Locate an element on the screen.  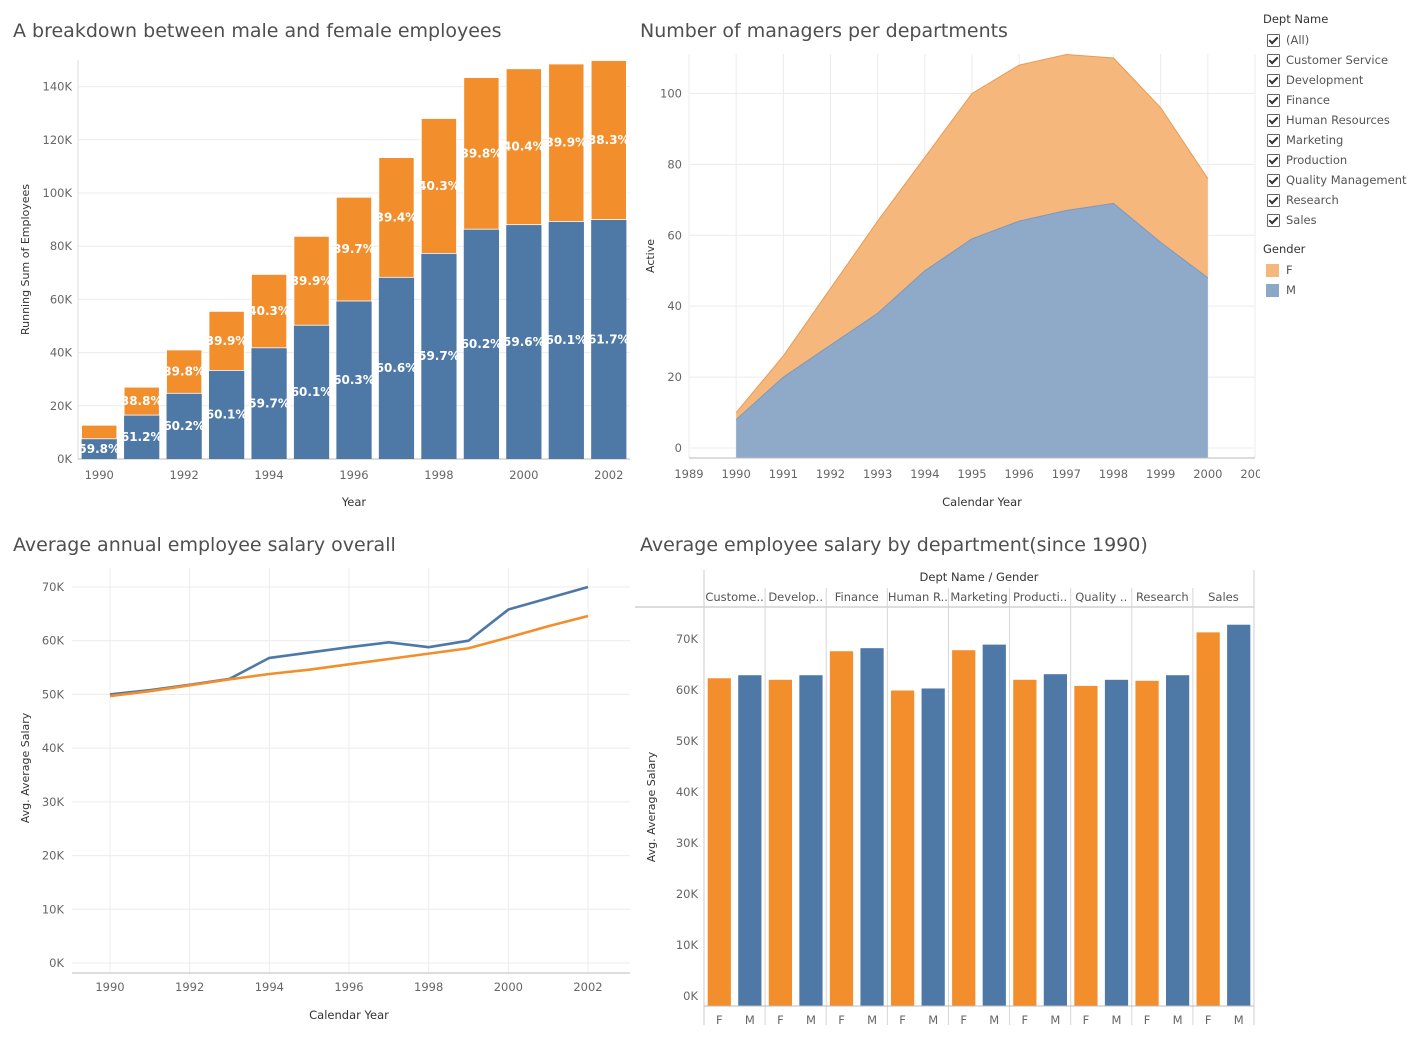
dept-filter-item: Research is located at coordinates (1338, 200).